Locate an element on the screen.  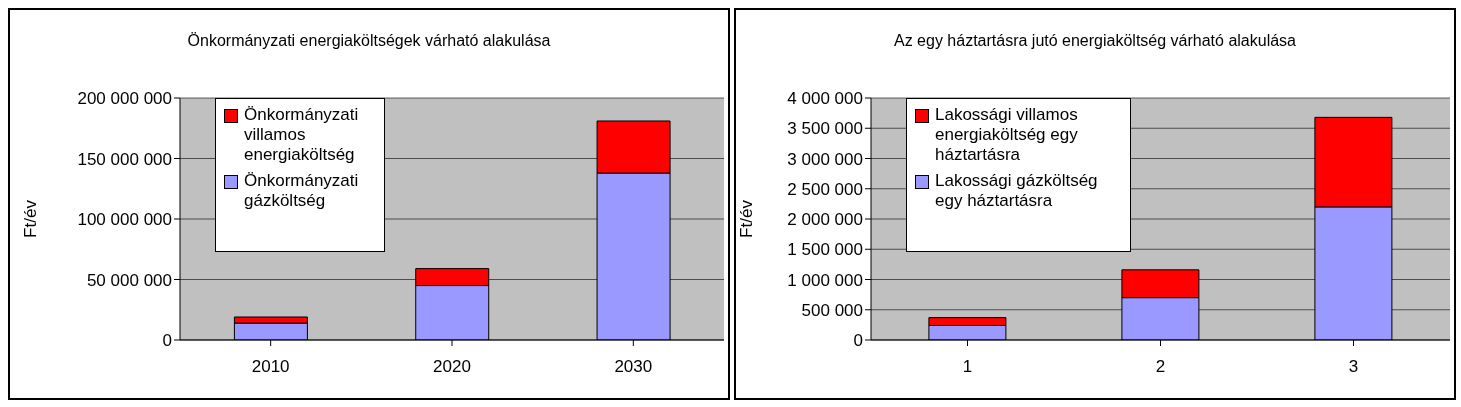
y-tick-label: 2 500 000 is located at coordinates (825, 189).